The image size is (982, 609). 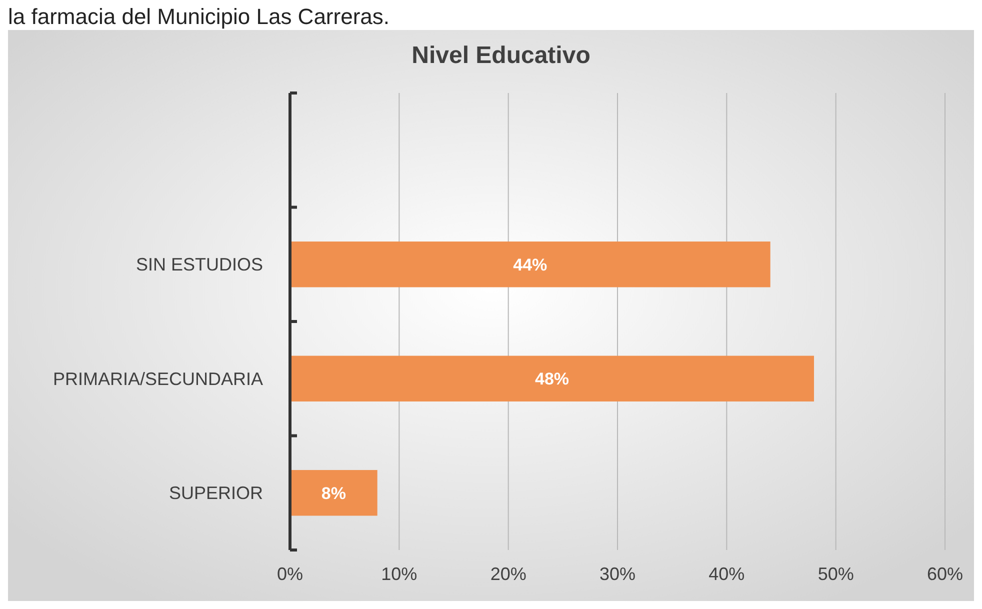 I want to click on x-tick-label: 0%, so click(x=290, y=574).